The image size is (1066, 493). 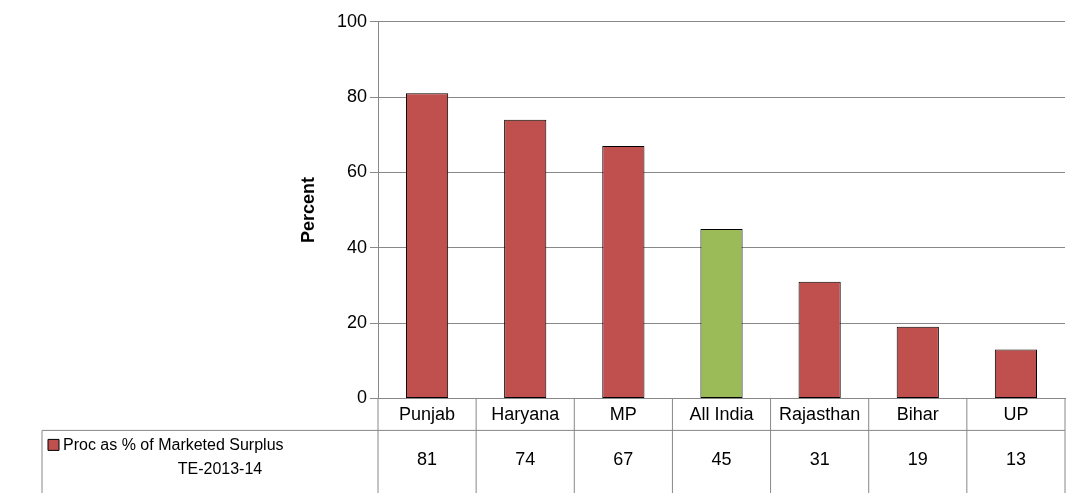 I want to click on x-tick-label: All India, so click(x=722, y=414).